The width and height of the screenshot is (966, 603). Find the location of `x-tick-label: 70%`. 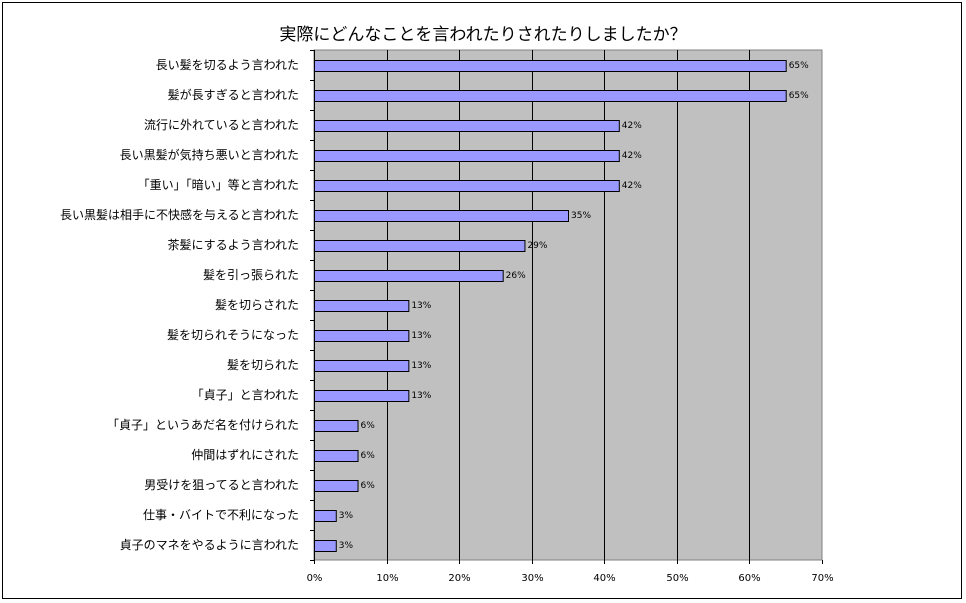

x-tick-label: 70% is located at coordinates (822, 578).